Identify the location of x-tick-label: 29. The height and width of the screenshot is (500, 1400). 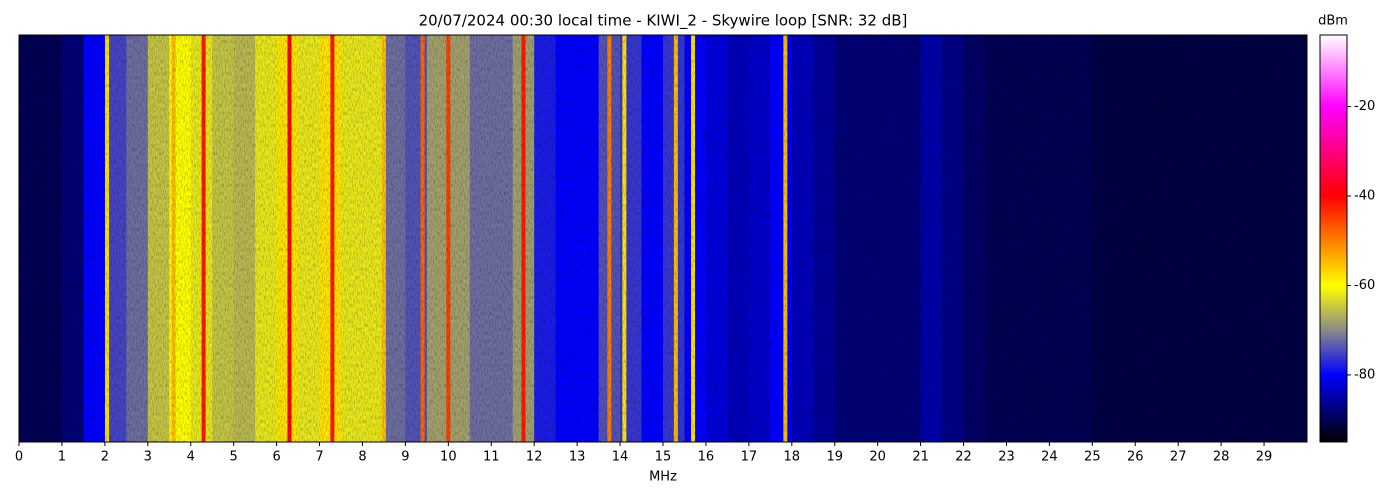
(1264, 457).